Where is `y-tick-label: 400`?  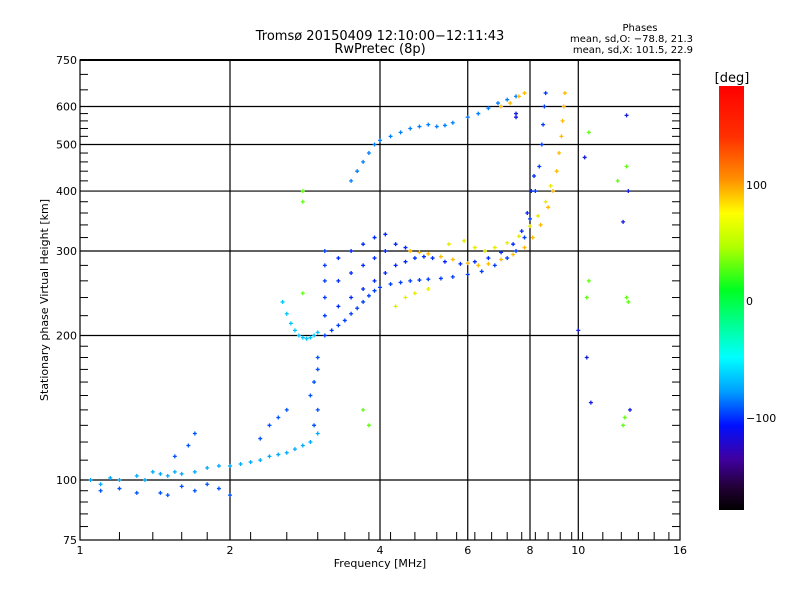
y-tick-label: 400 is located at coordinates (66, 191).